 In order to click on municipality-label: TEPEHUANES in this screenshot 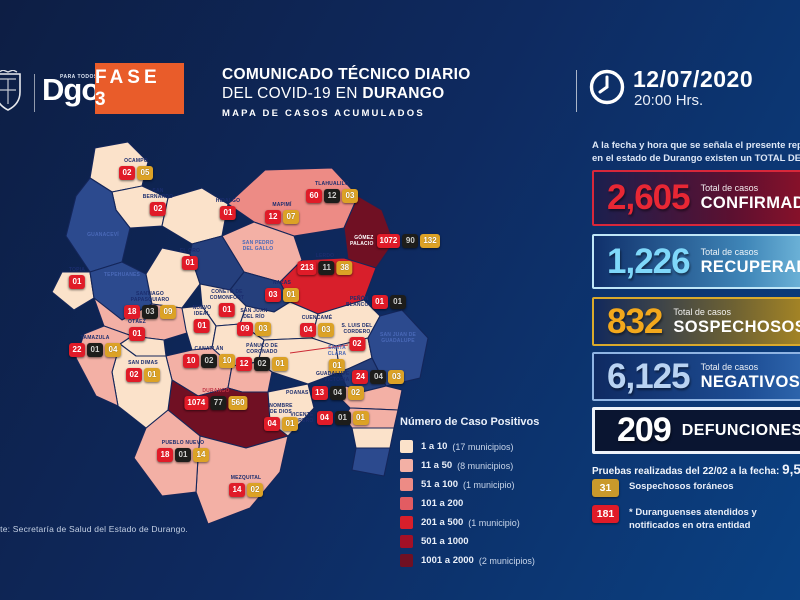, I will do `click(122, 275)`.